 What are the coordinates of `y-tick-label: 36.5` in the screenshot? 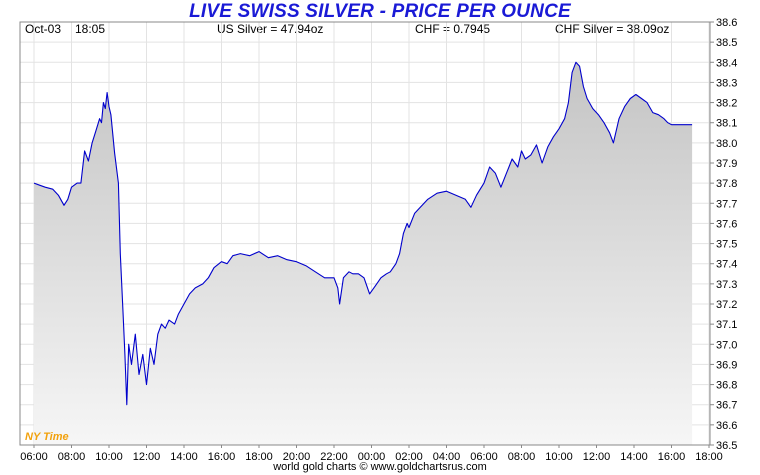 It's located at (726, 446).